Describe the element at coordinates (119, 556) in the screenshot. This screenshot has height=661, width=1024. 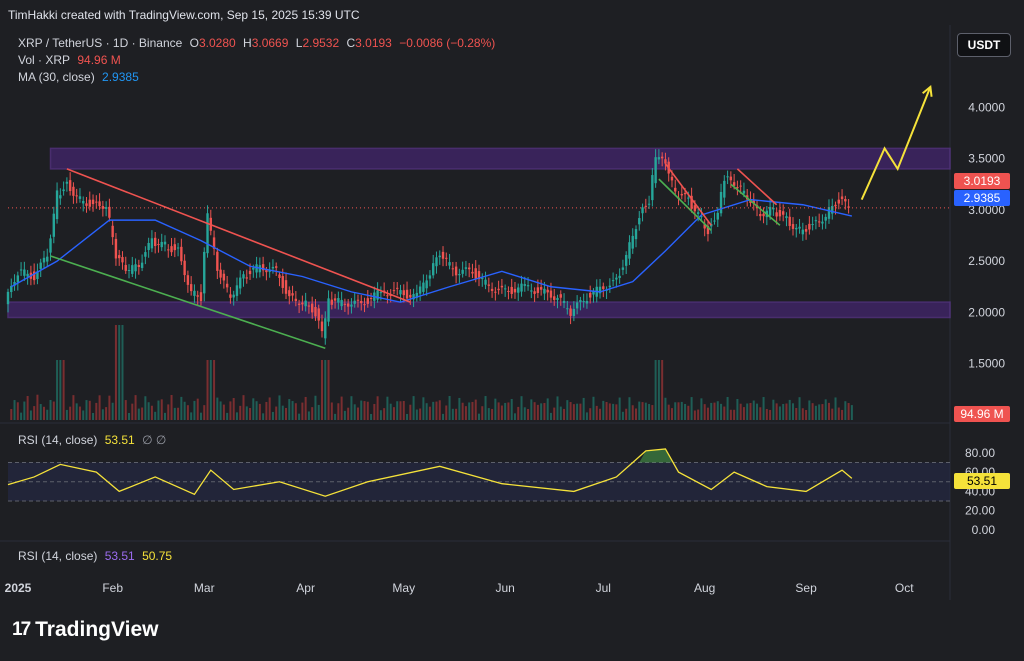
I see `rsi2-value1: 53.51` at that location.